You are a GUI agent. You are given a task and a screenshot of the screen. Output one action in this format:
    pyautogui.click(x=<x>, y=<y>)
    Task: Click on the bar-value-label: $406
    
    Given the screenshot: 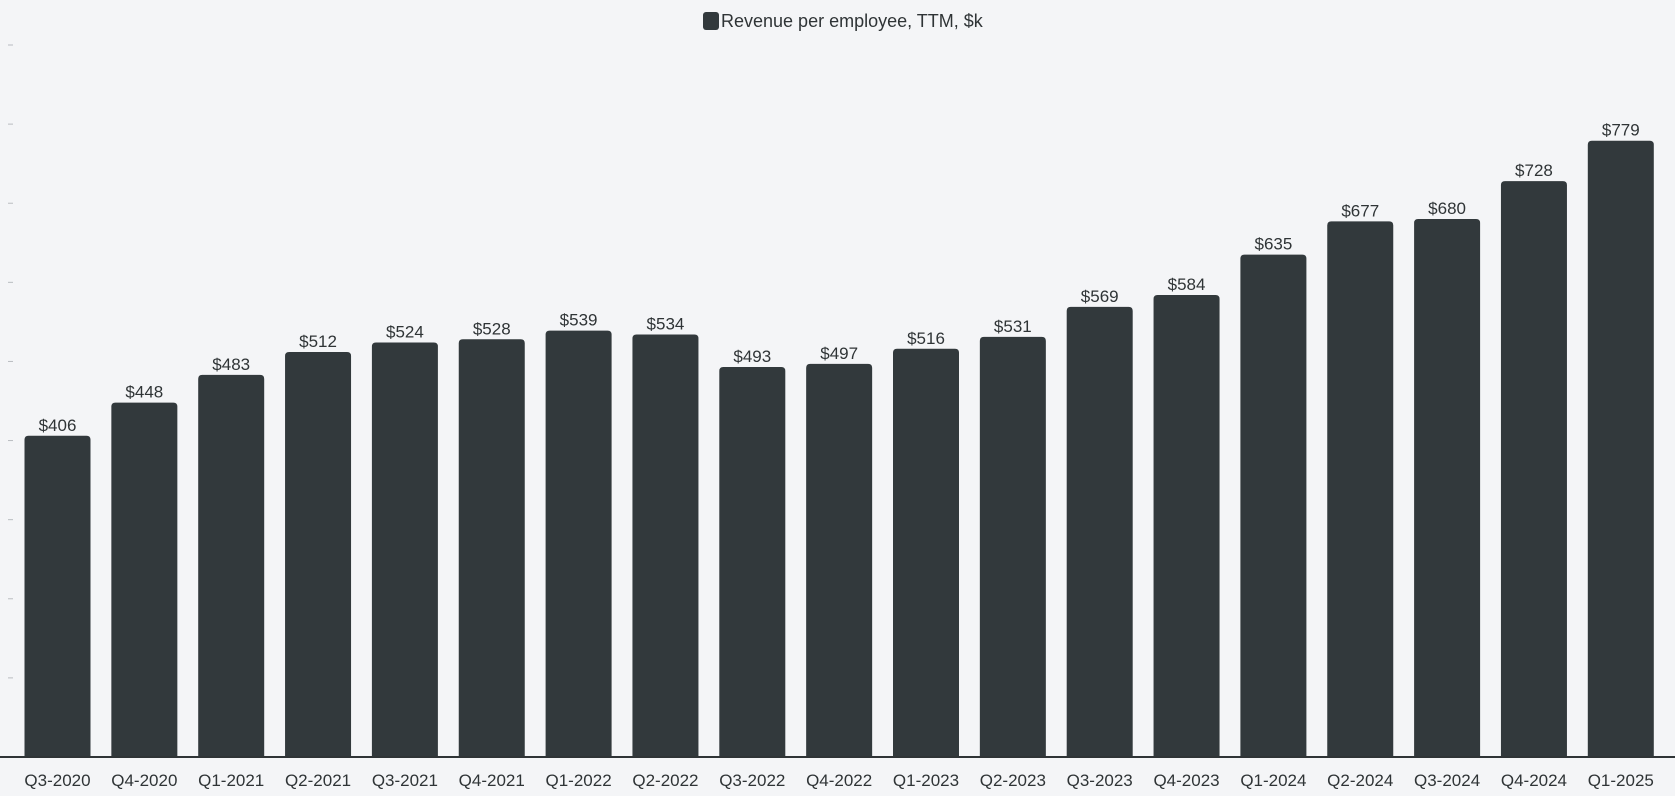 What is the action you would take?
    pyautogui.click(x=58, y=425)
    